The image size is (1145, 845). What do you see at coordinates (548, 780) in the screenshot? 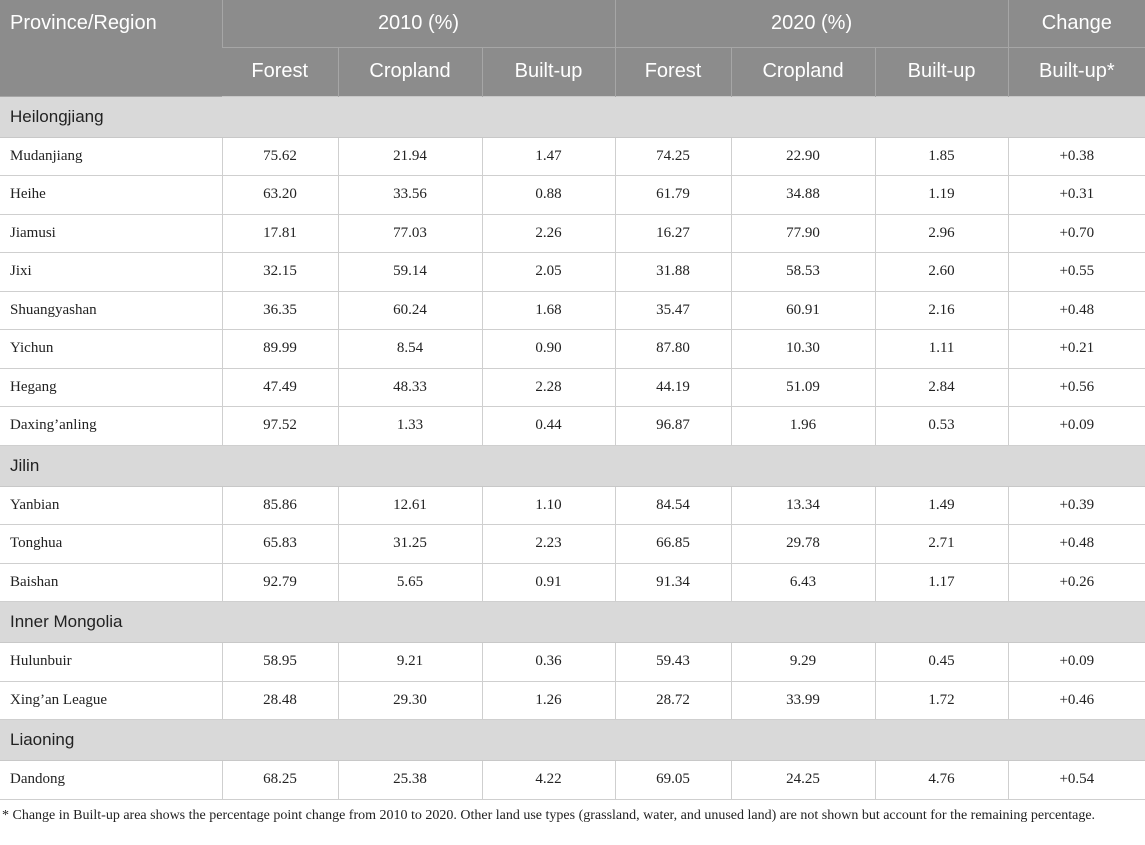
I see `builtup-2010-cell: 4.22` at bounding box center [548, 780].